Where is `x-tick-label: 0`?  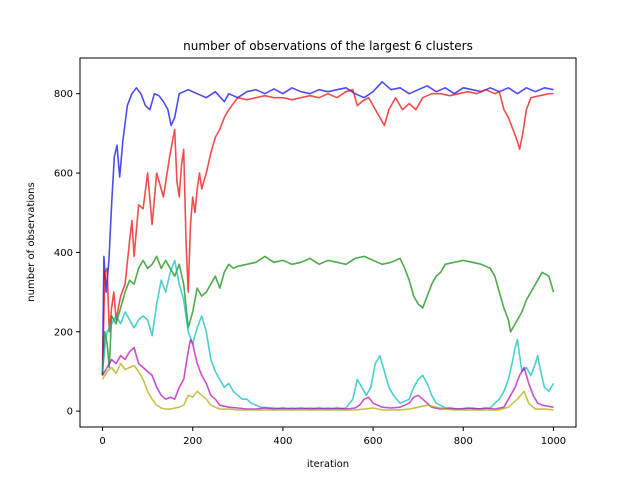 x-tick-label: 0 is located at coordinates (102, 441).